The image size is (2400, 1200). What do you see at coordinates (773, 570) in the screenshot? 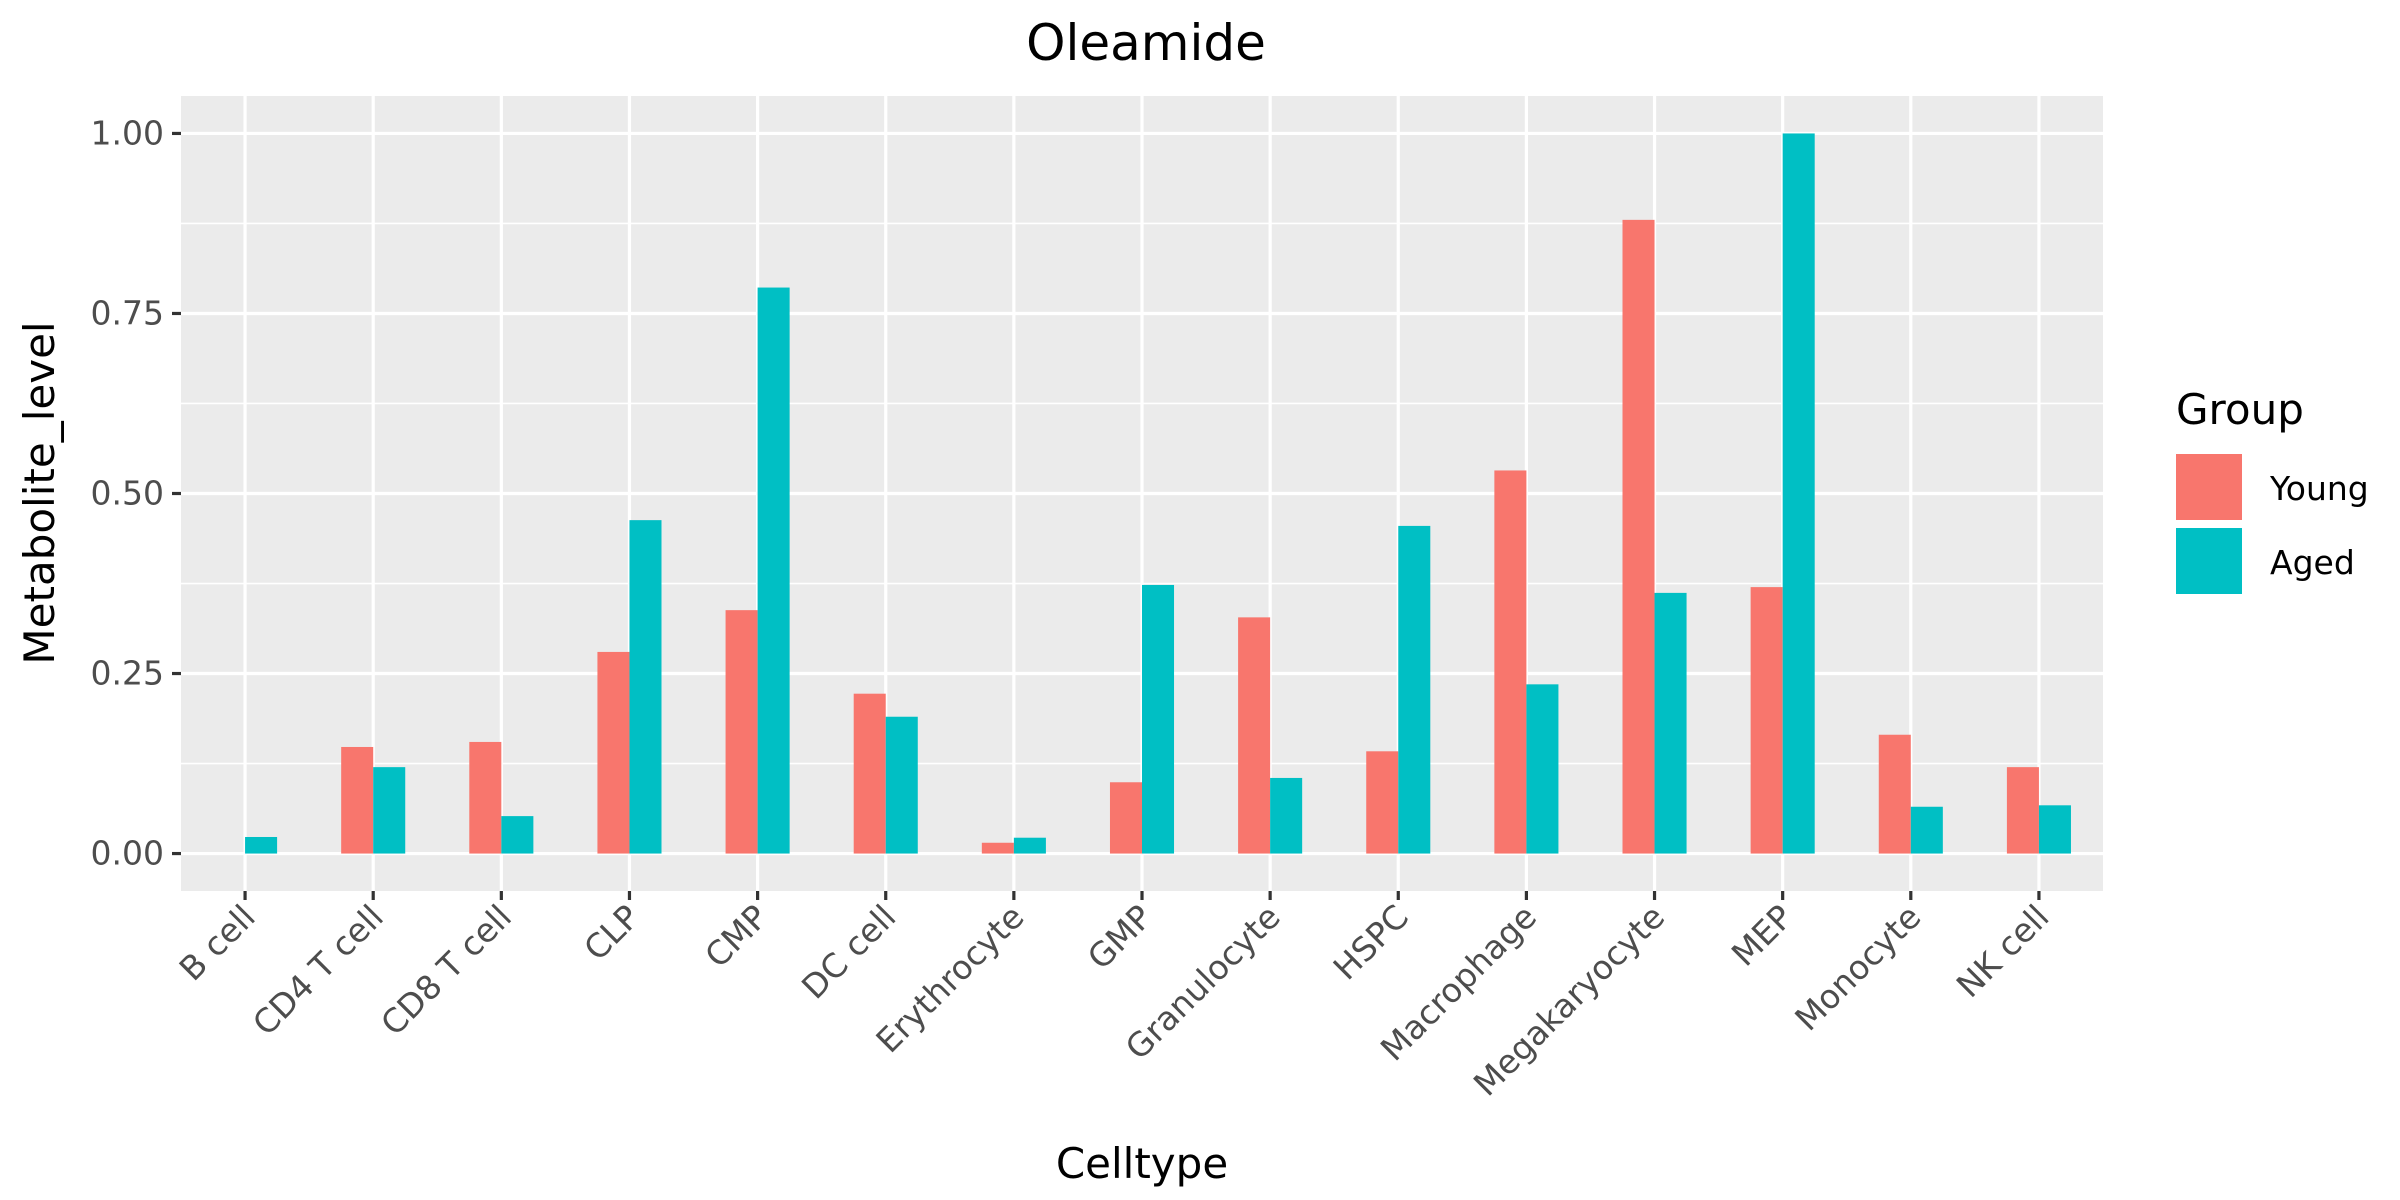
I see `bar-aged-cmp` at bounding box center [773, 570].